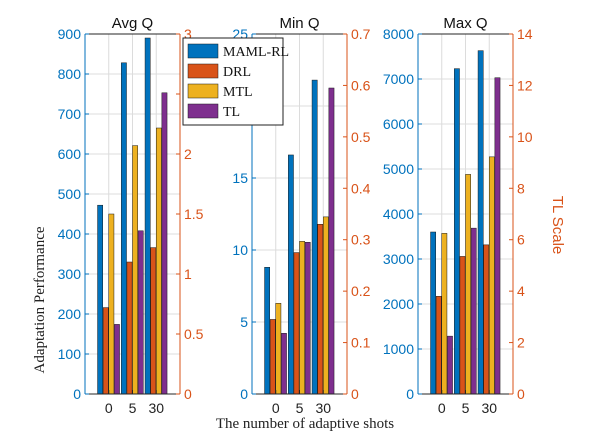 This screenshot has width=590, height=442. Describe the element at coordinates (132, 23) in the screenshot. I see `panel-title: Avg Q` at that location.